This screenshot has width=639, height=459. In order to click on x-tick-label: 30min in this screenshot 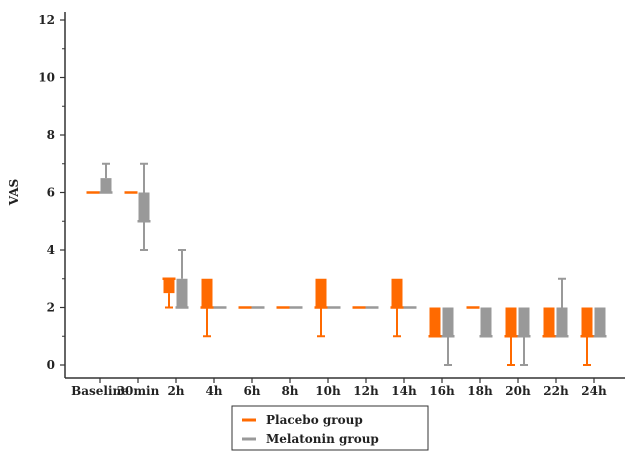, I will do `click(138, 391)`.